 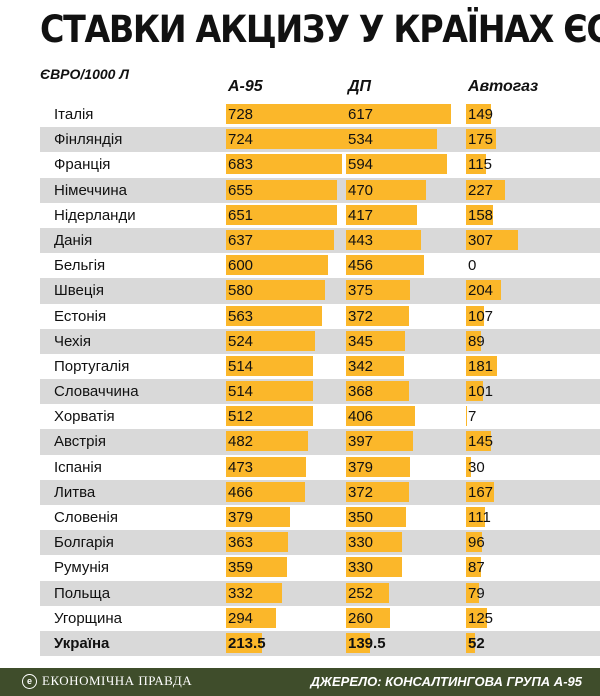 I want to click on brand-name: ЕКОНОМІЧНА ПРАВДА, so click(x=117, y=680).